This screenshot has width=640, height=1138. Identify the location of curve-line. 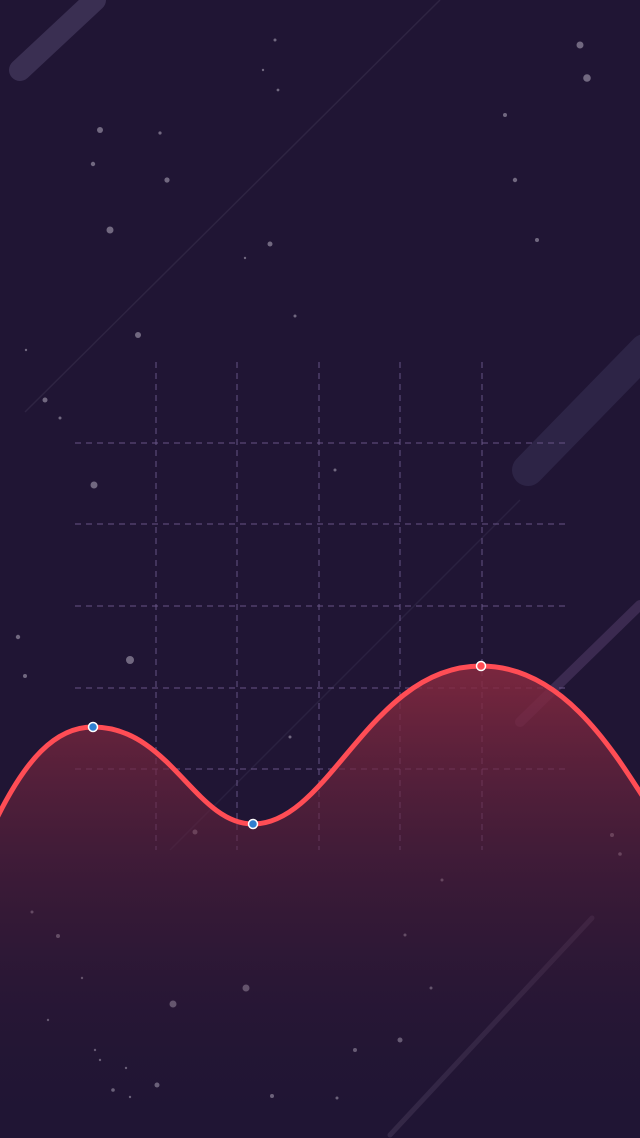
(320, 745).